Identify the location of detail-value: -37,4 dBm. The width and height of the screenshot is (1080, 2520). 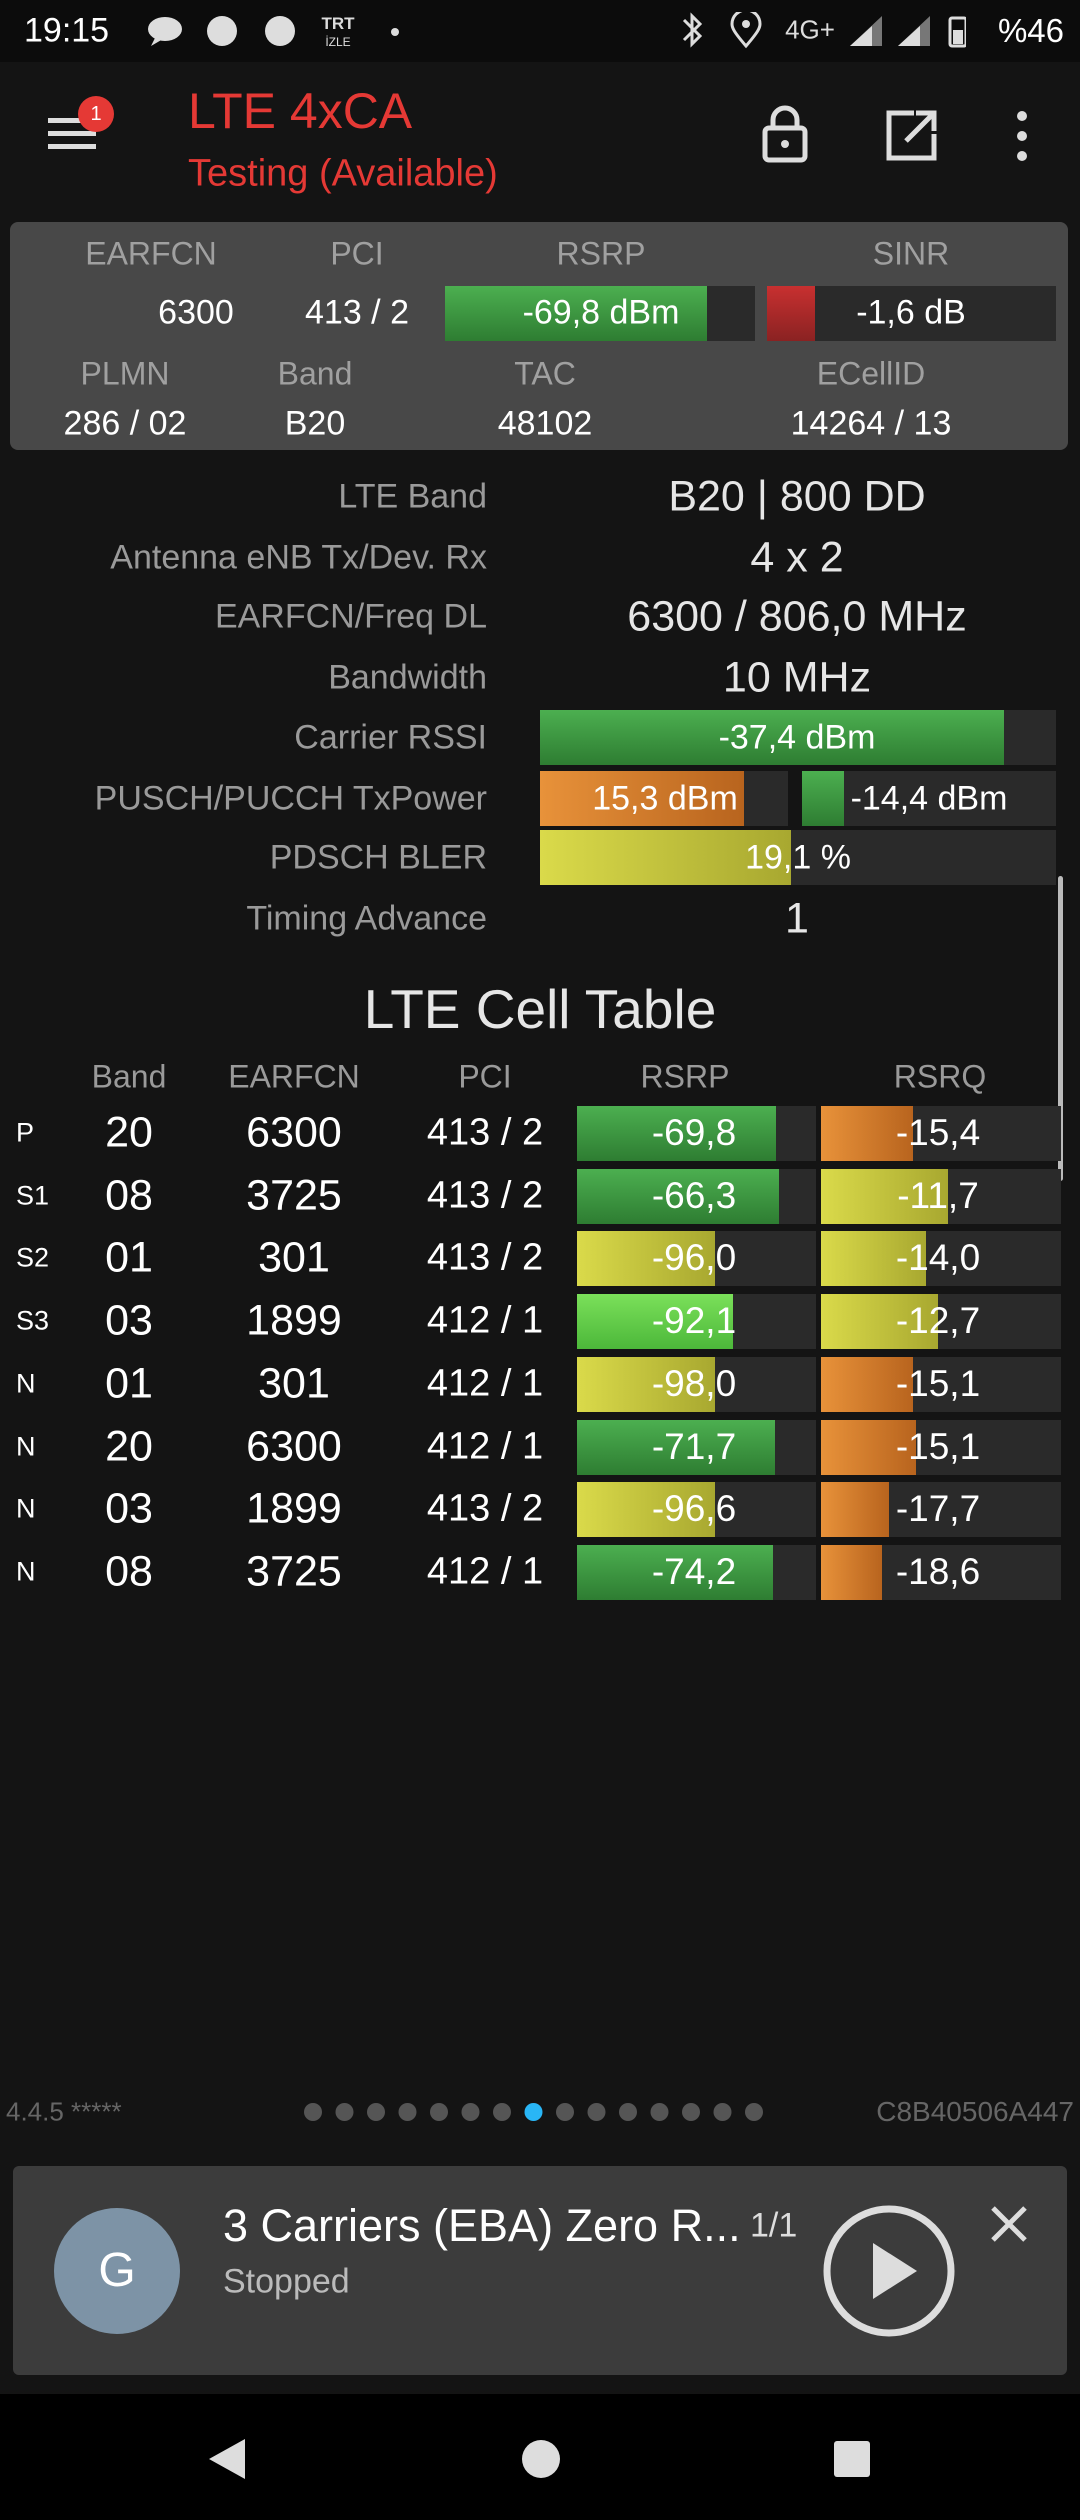
(797, 737).